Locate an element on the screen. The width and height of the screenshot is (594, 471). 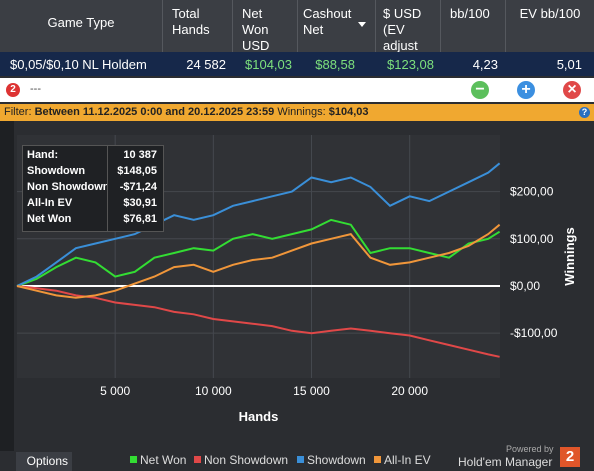
toolbar: 2 --- − + × is located at coordinates (297, 90).